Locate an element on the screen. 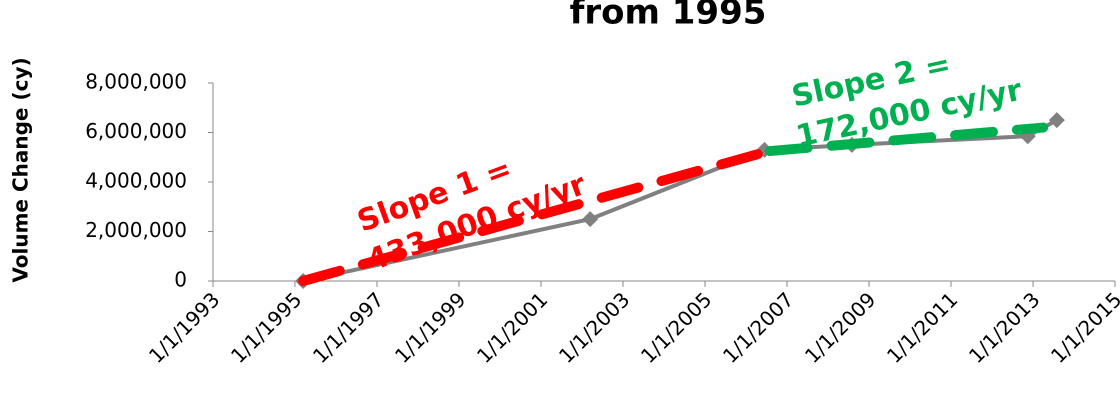  x-tick-label: 1/1/1993 is located at coordinates (184, 327).